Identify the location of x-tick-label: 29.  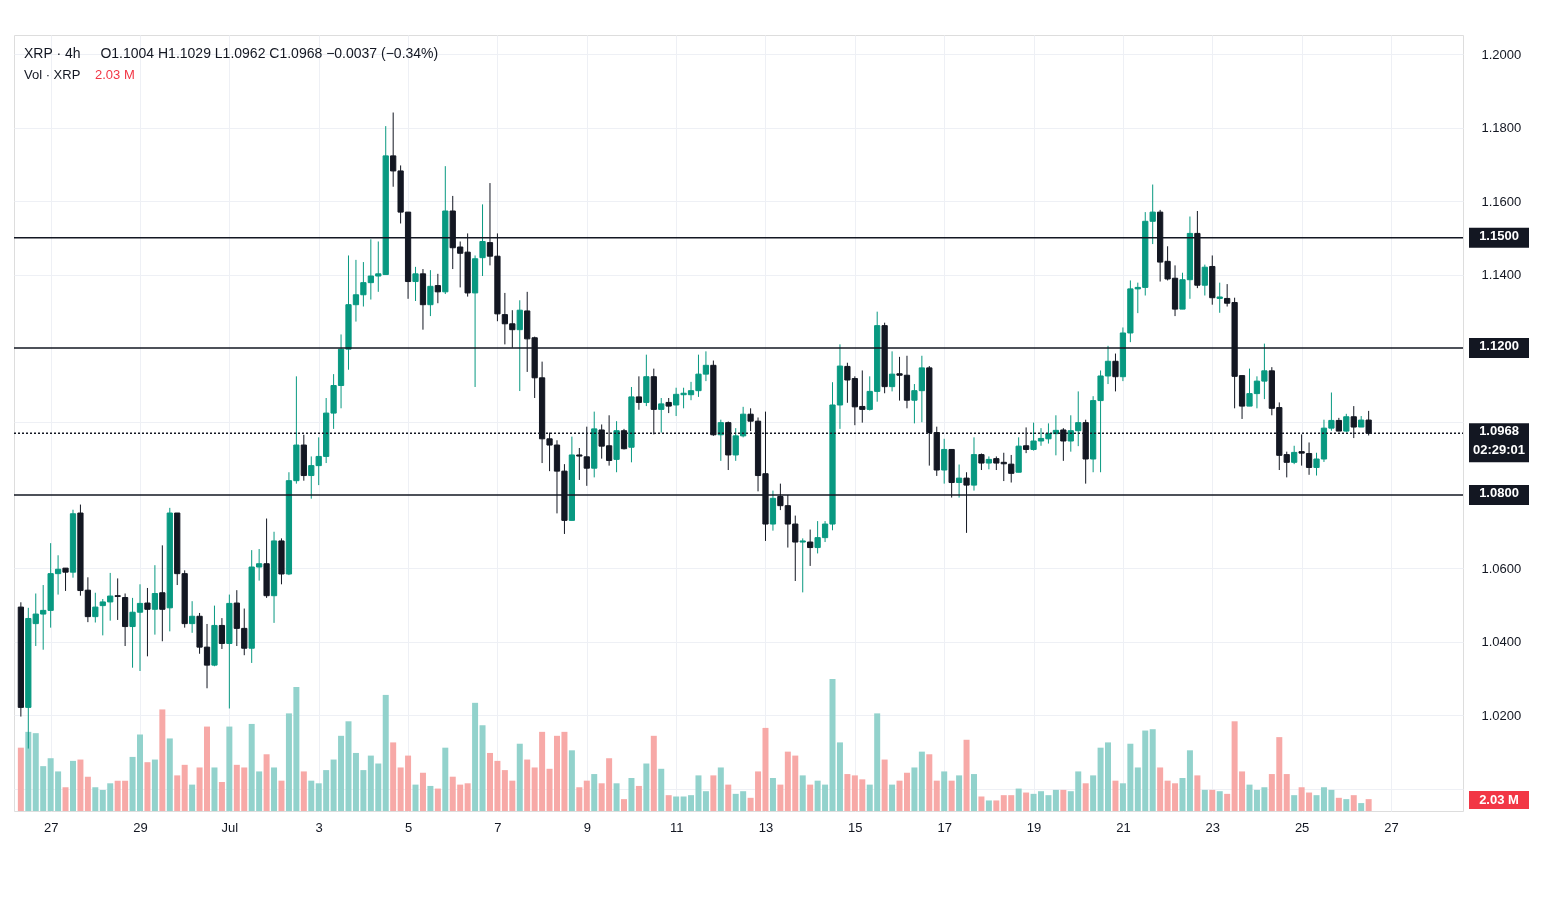
(140, 827).